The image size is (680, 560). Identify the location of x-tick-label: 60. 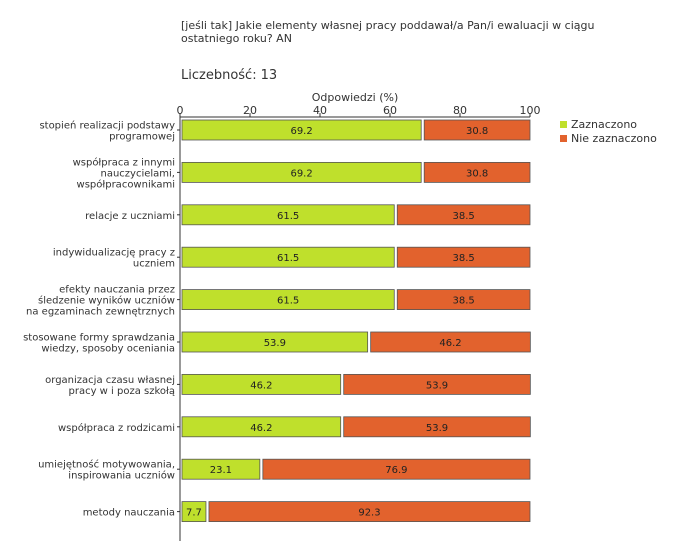
(390, 110).